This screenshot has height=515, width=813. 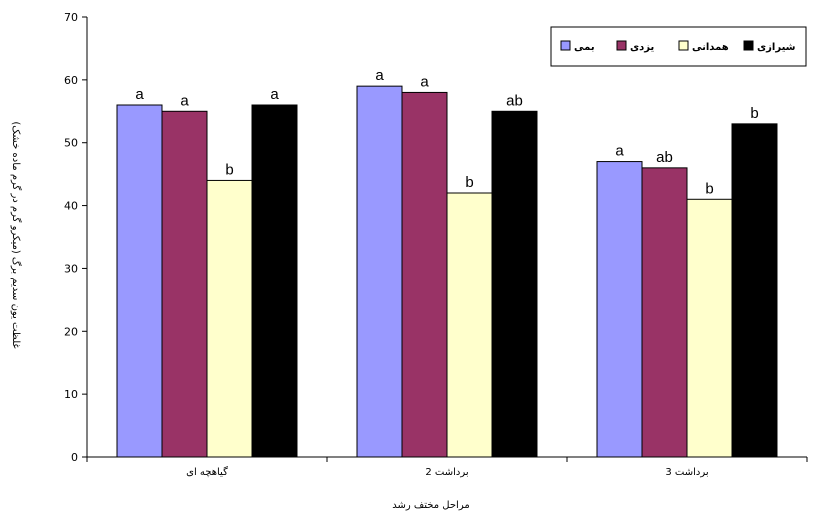 What do you see at coordinates (709, 328) in the screenshot?
I see `bar-همدانی-2` at bounding box center [709, 328].